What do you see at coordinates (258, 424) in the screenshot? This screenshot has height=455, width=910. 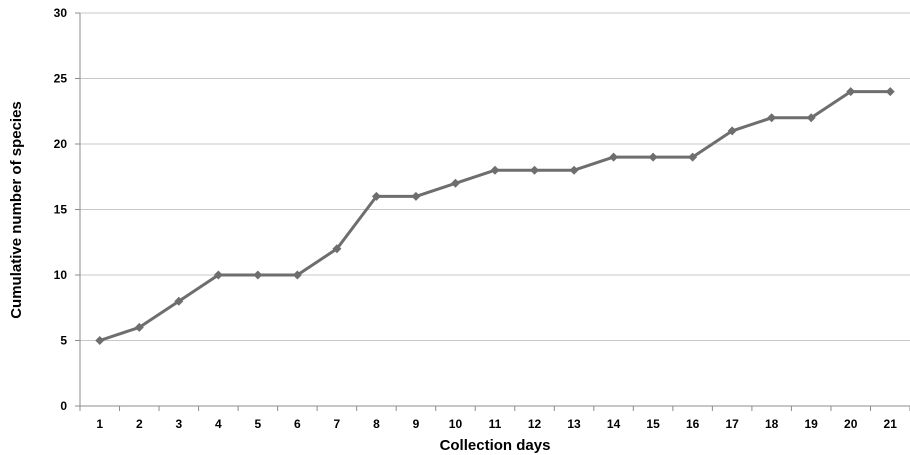 I see `x-tick-label: 5` at bounding box center [258, 424].